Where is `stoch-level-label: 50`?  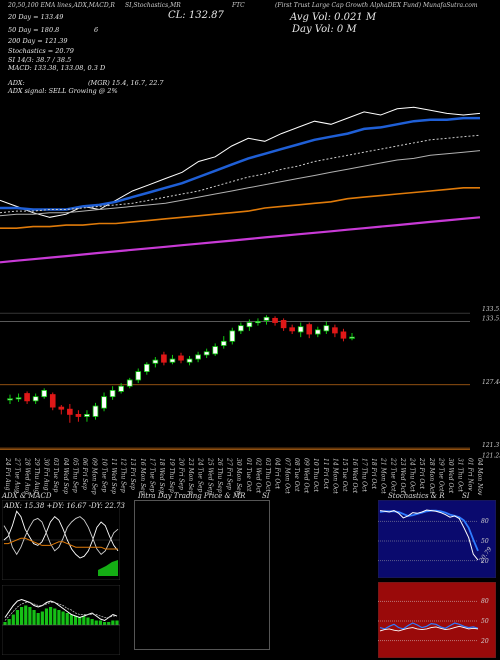
stoch-level-label: 50 is located at coordinates (485, 541).